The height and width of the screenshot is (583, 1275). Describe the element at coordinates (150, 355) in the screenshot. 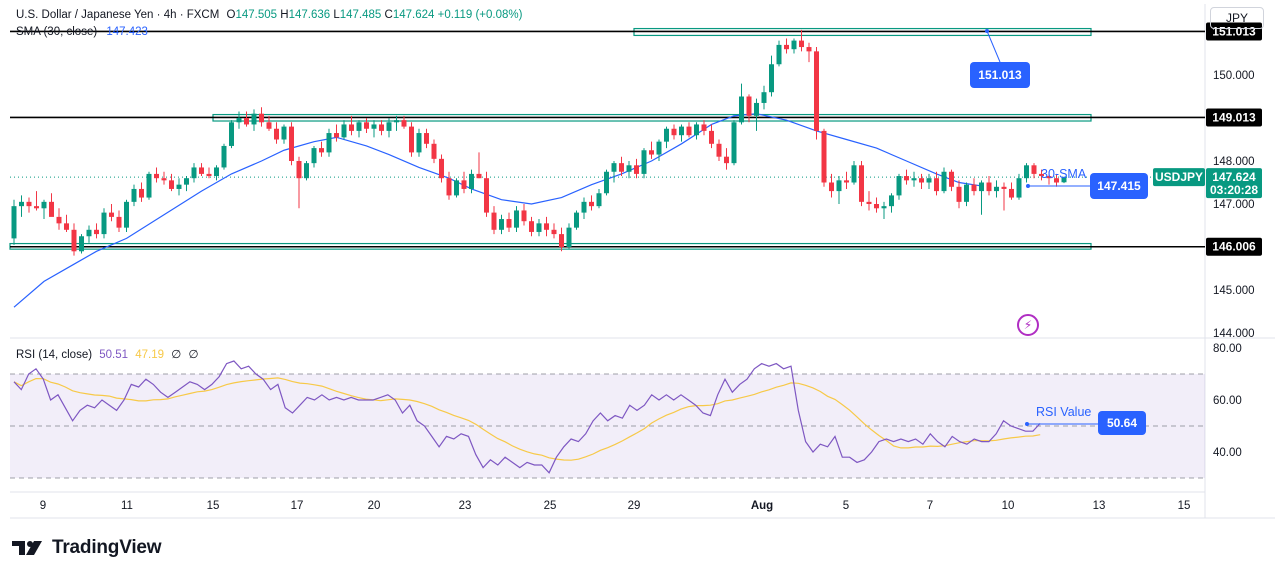

I see `rsi-ma-legend-value: 47.19` at that location.